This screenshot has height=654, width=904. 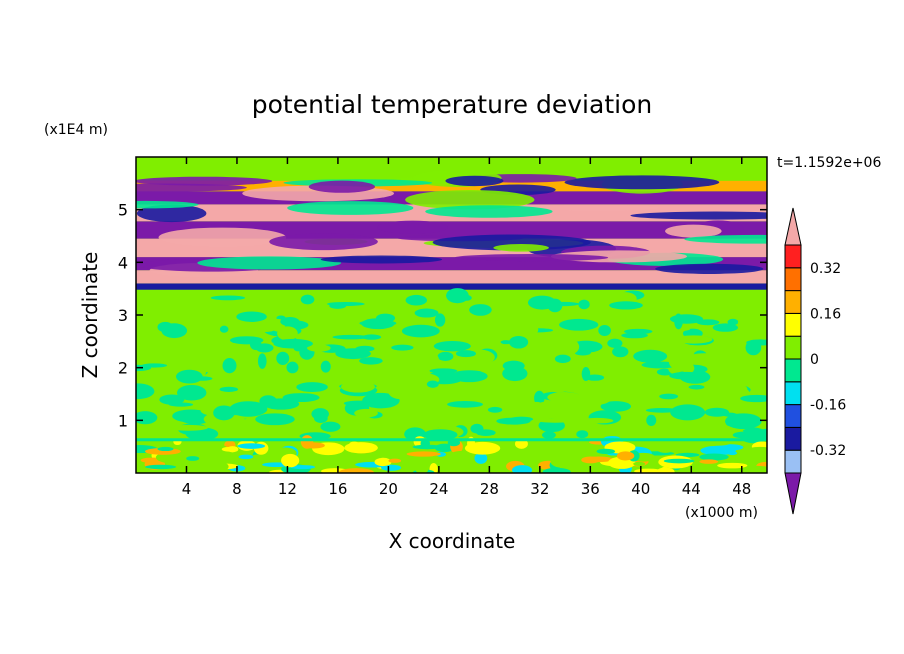 What do you see at coordinates (489, 489) in the screenshot?
I see `x-tick-label: 28` at bounding box center [489, 489].